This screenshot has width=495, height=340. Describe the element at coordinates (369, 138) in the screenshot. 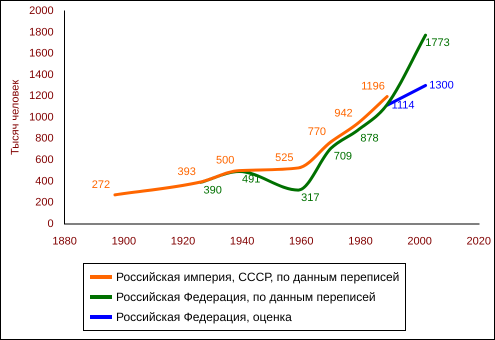

I see `data-label: 878` at that location.